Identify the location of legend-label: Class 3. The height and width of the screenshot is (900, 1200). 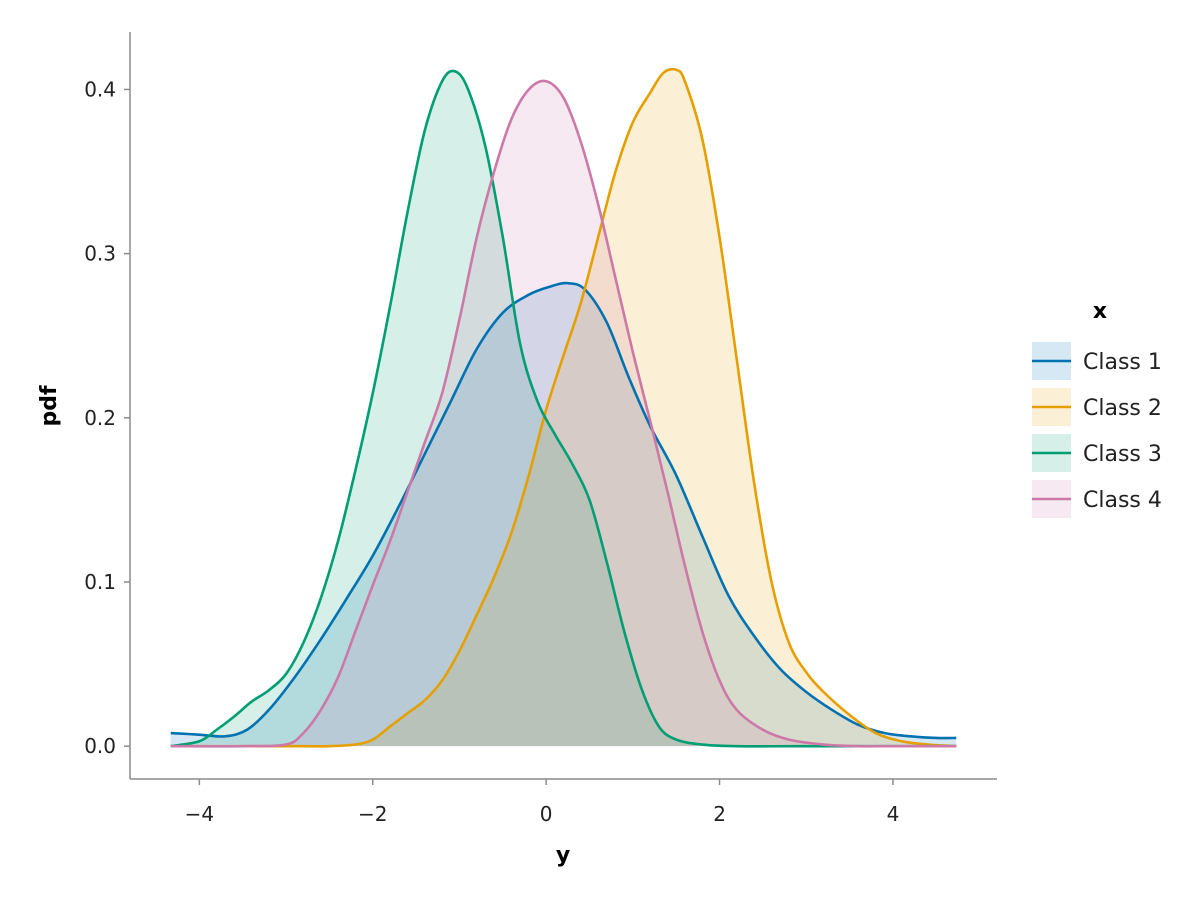
(1122, 454).